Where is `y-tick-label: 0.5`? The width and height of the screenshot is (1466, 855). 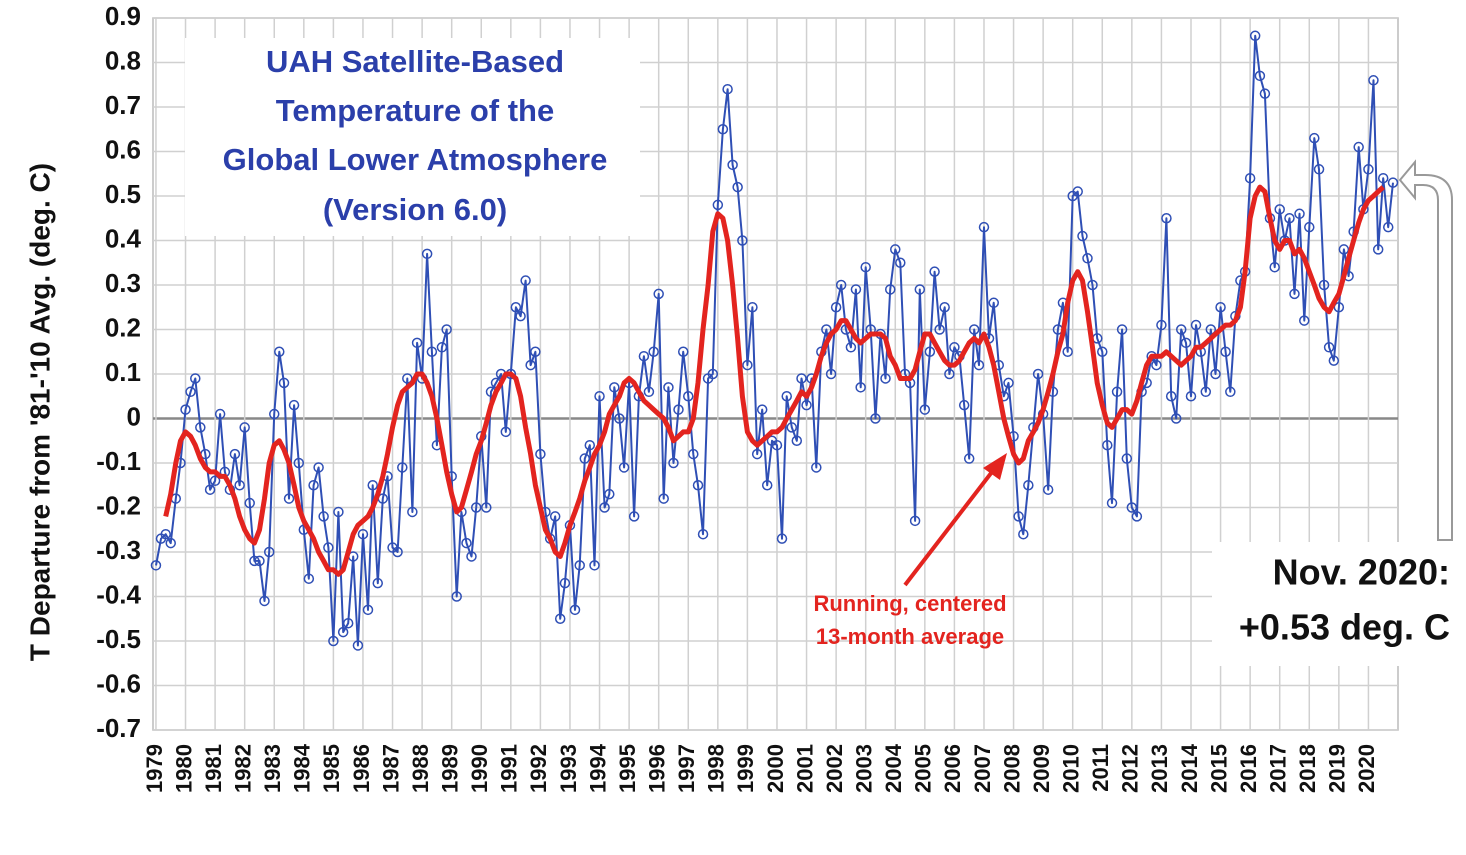
y-tick-label: 0.5 is located at coordinates (123, 194).